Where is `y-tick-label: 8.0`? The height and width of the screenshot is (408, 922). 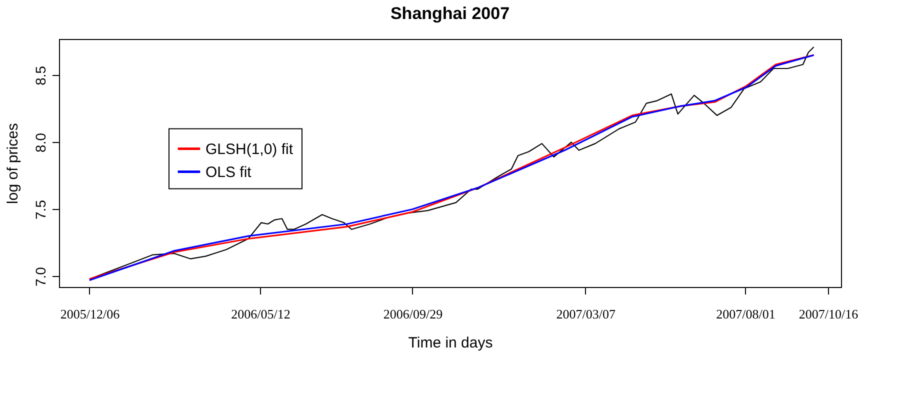 y-tick-label: 8.0 is located at coordinates (40, 142).